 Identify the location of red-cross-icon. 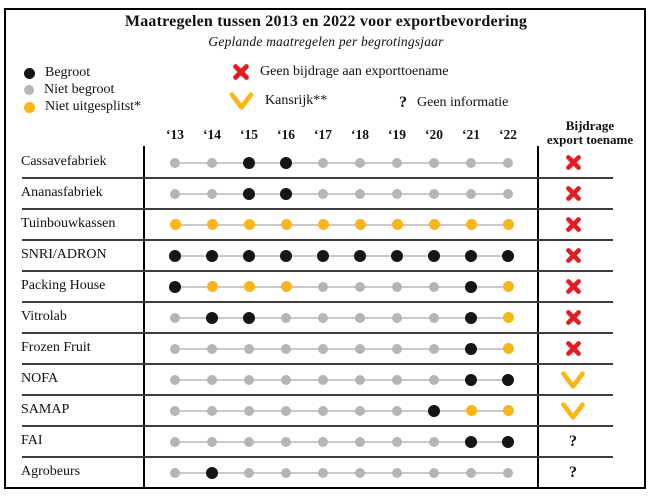
(241, 72).